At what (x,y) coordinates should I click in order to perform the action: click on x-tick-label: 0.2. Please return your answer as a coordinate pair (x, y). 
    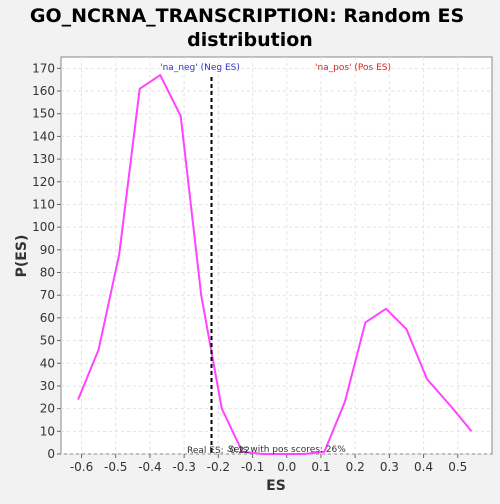
    Looking at the image, I should click on (355, 467).